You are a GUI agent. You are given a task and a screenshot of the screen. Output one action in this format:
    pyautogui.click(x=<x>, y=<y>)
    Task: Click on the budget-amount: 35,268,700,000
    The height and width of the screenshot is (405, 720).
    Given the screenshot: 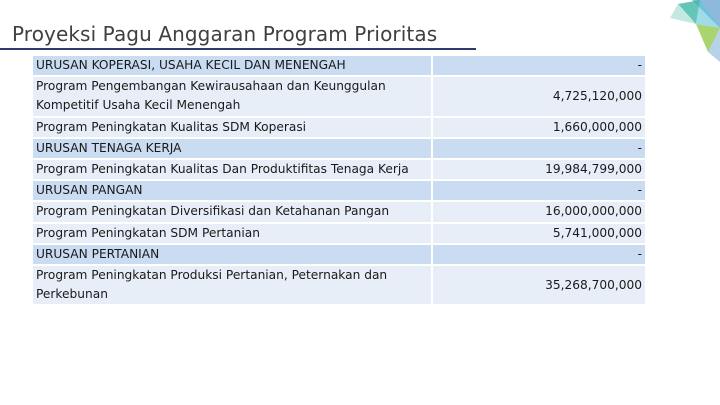 What is the action you would take?
    pyautogui.click(x=538, y=286)
    